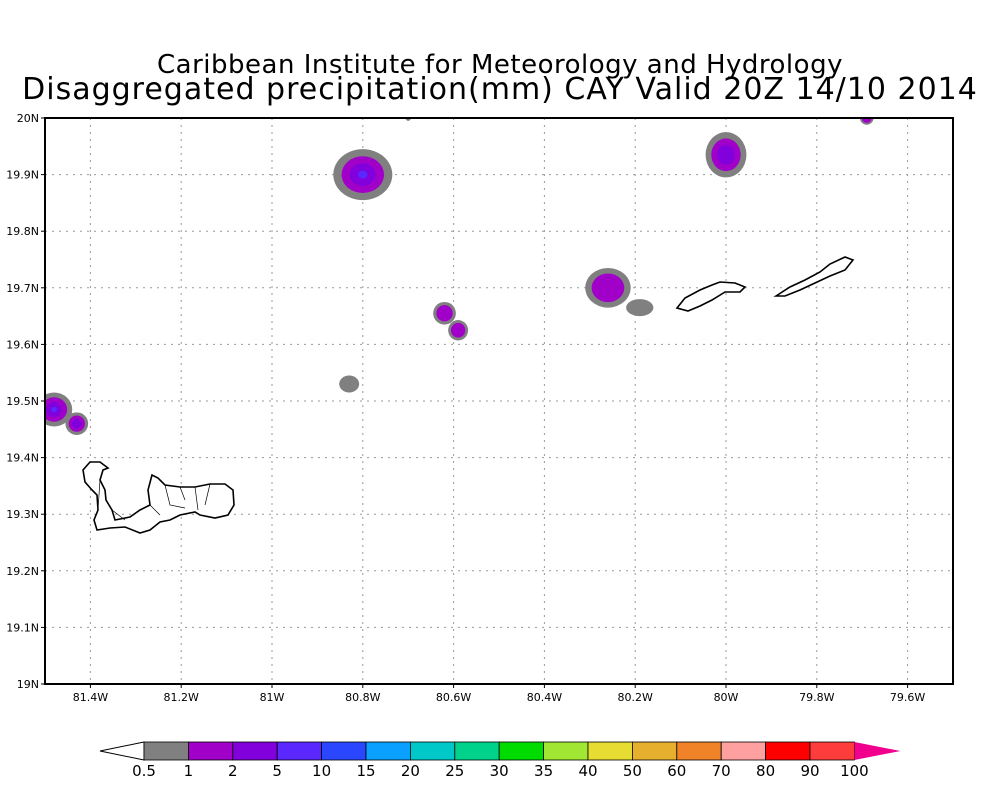 The width and height of the screenshot is (1000, 800). Describe the element at coordinates (877, 751) in the screenshot. I see `colorbar-upper-arrow` at that location.